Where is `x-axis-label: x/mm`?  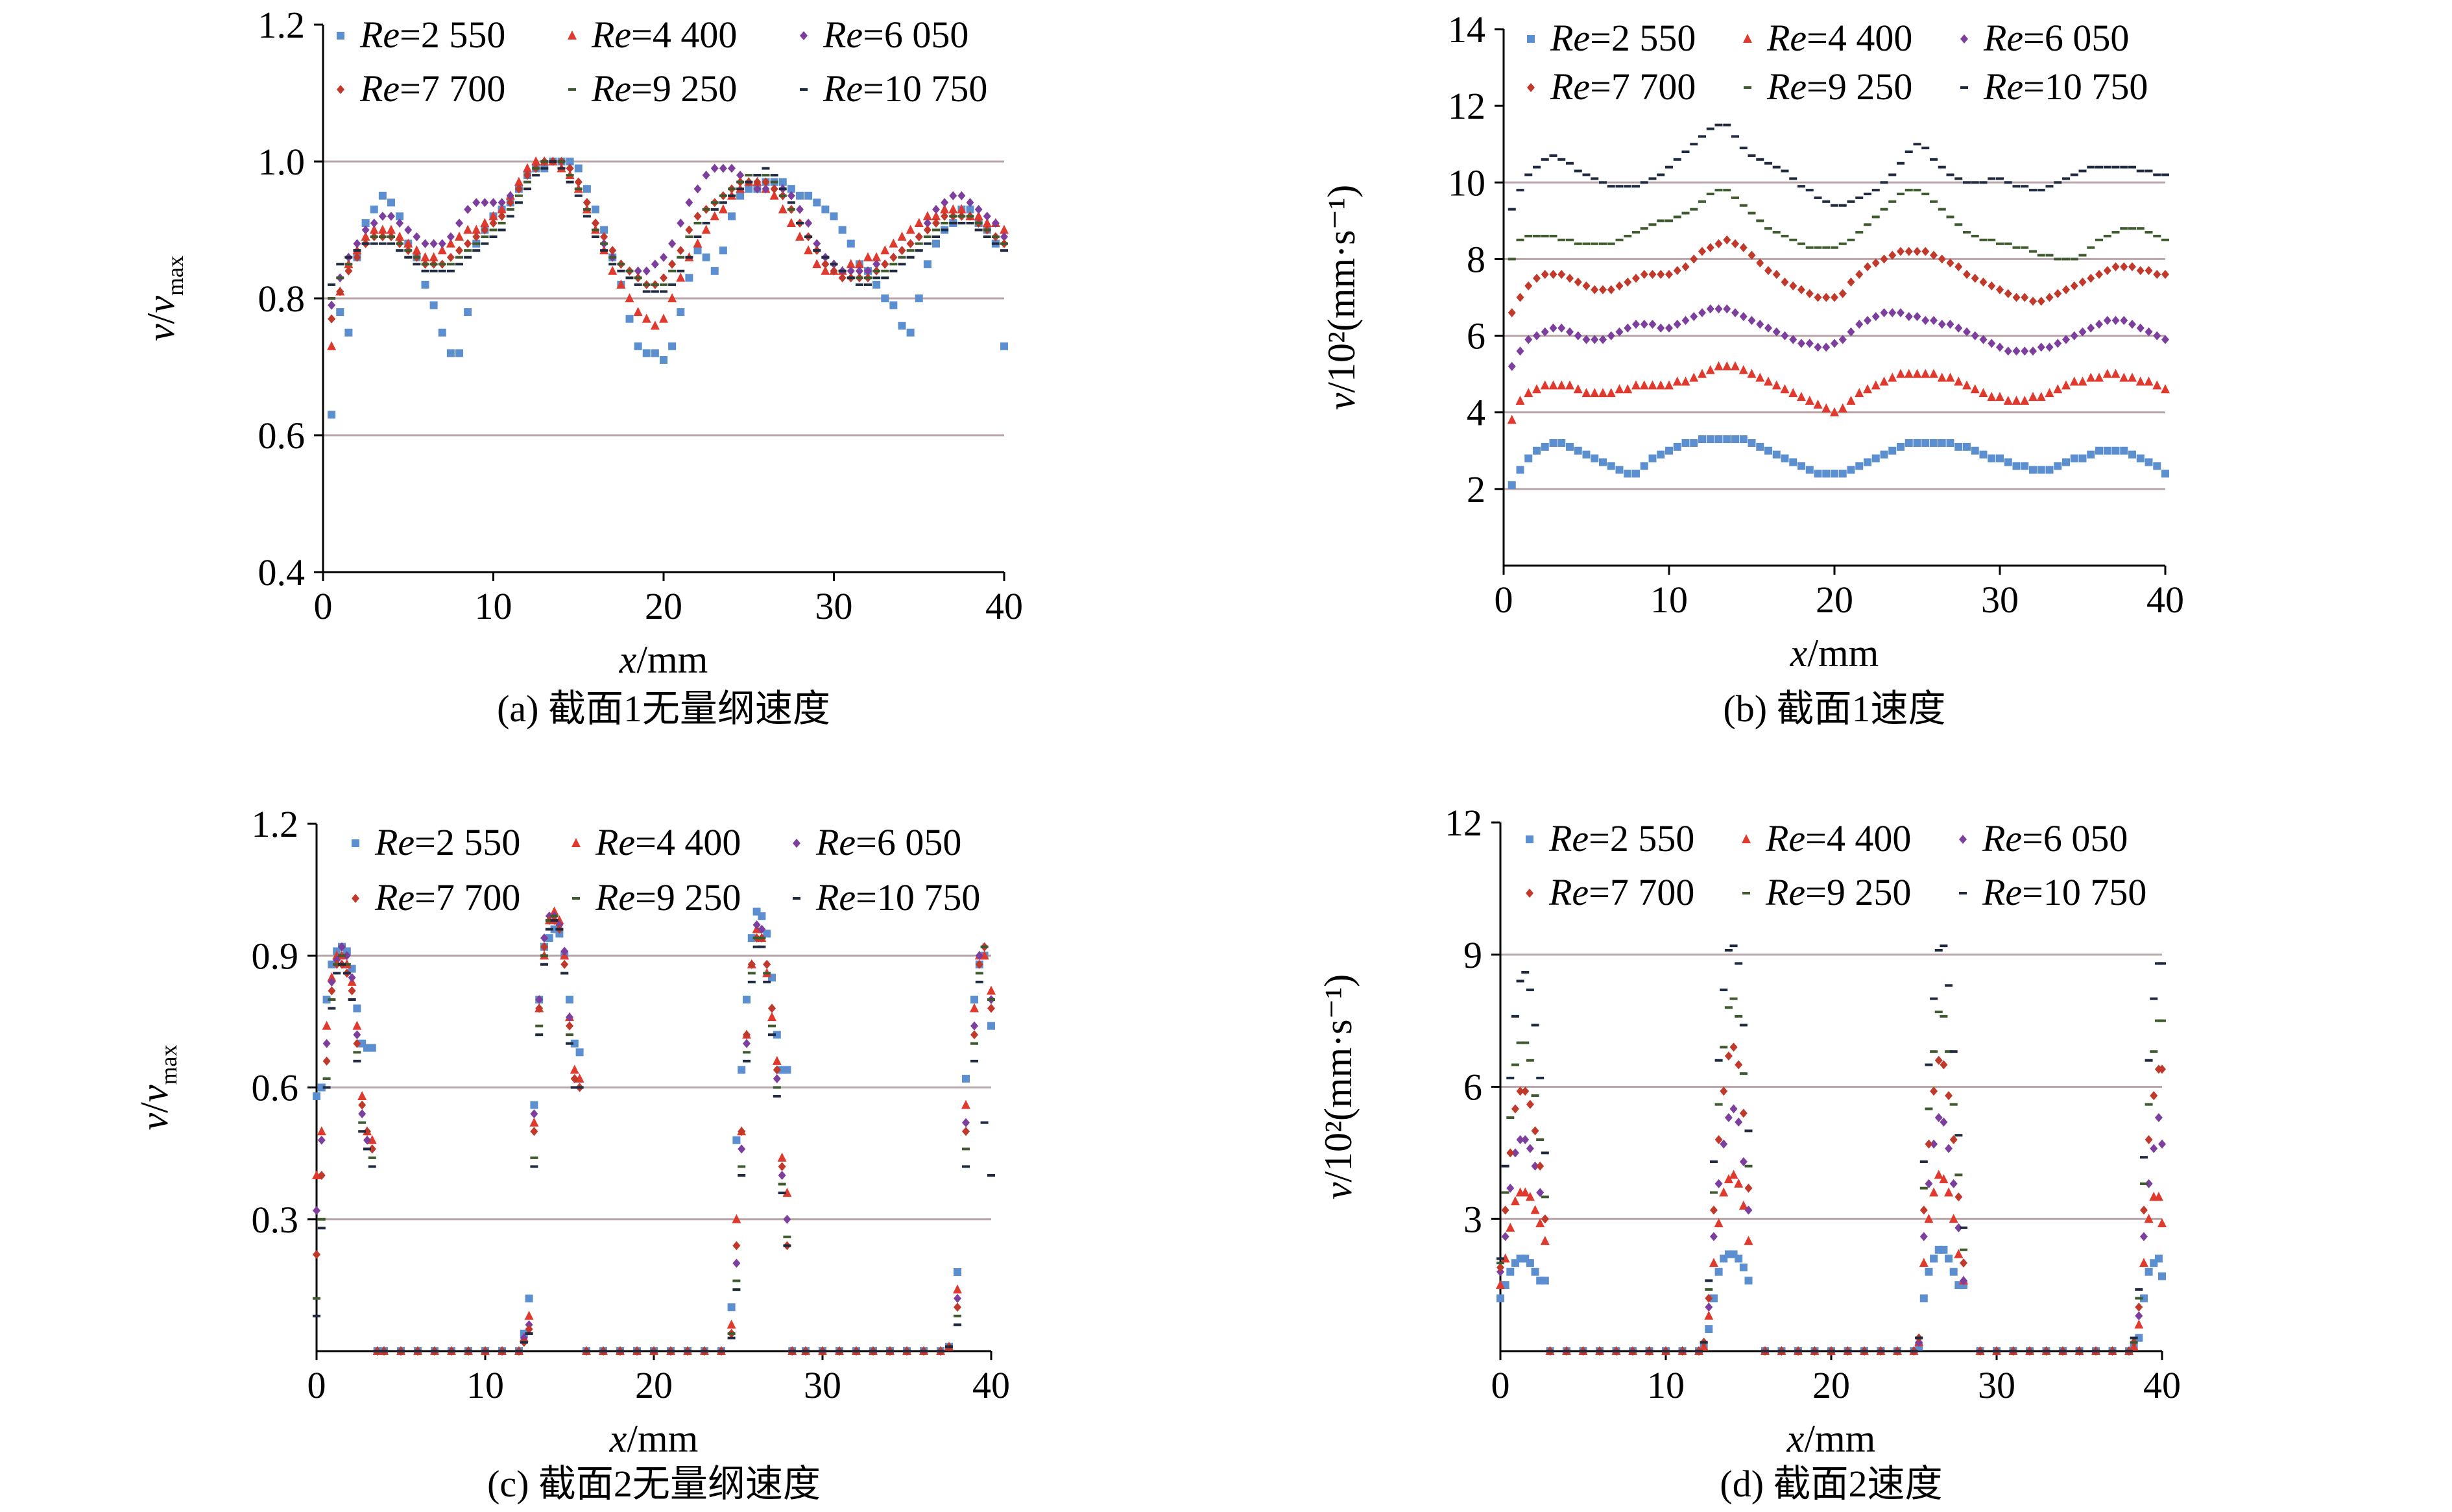
x-axis-label: x/mm is located at coordinates (654, 1438).